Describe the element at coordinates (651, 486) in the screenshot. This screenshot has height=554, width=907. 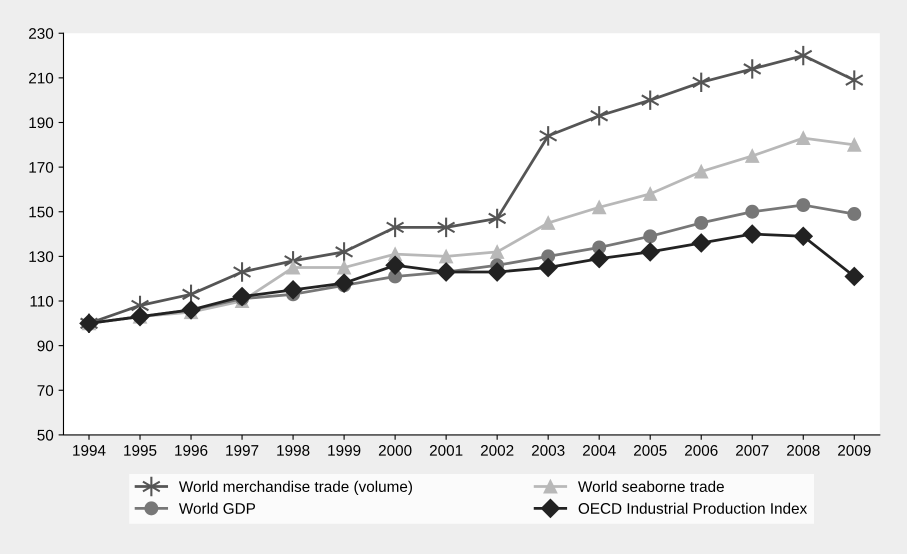
I see `legend-label: World seaborne trade` at that location.